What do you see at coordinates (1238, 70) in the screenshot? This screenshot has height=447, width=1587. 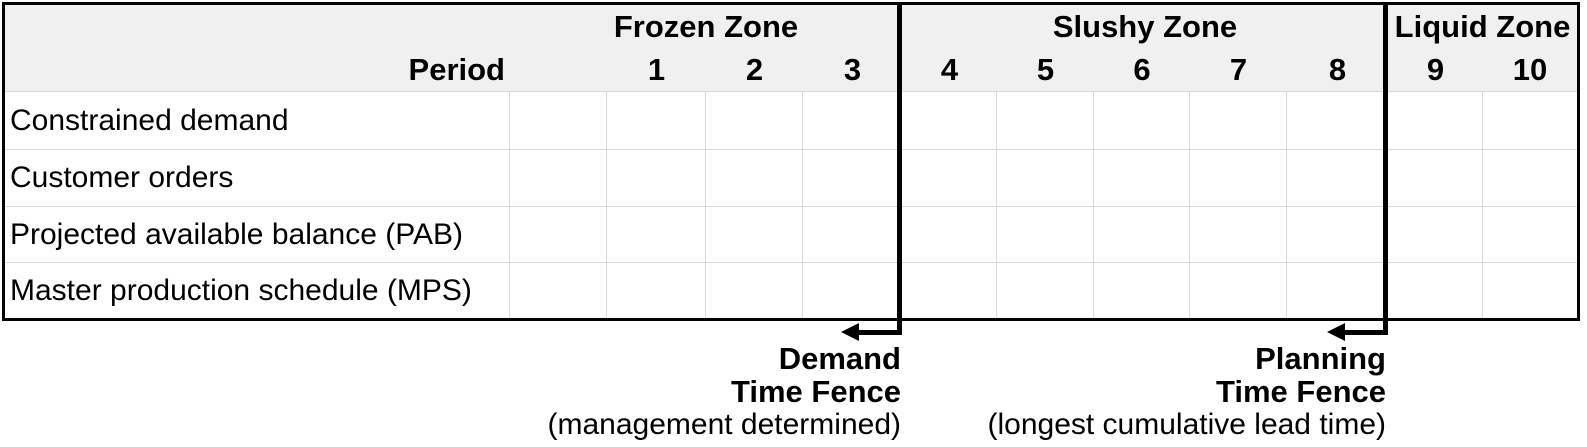 I see `period-col-7: 7` at bounding box center [1238, 70].